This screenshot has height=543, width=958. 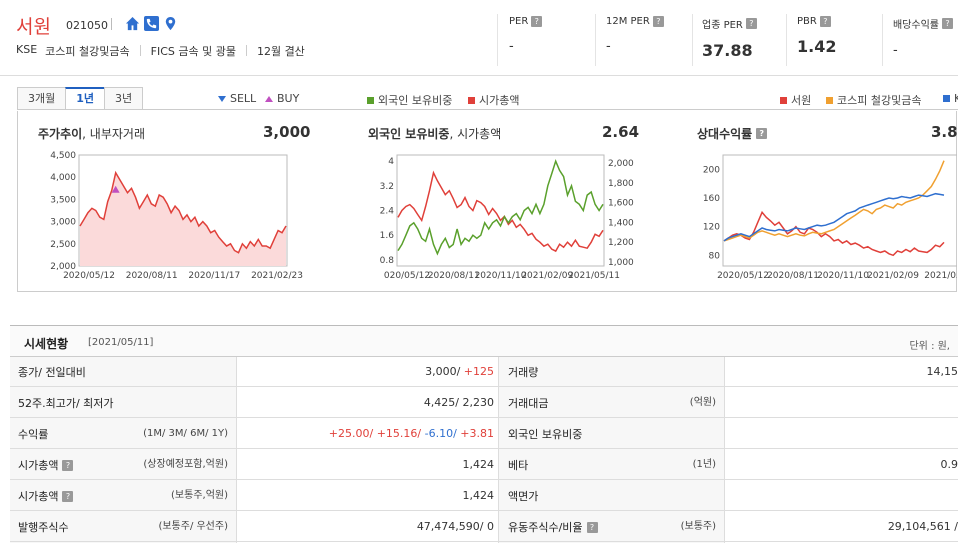 What do you see at coordinates (415, 100) in the screenshot?
I see `legend-label: 외국인 보유비중` at bounding box center [415, 100].